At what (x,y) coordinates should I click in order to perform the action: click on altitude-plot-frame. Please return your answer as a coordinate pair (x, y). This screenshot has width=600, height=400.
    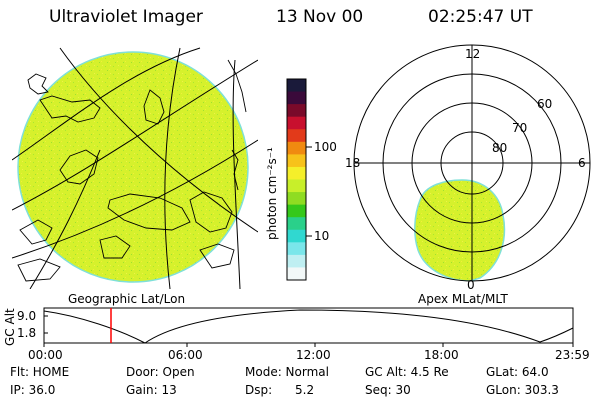
    Looking at the image, I should click on (308, 325).